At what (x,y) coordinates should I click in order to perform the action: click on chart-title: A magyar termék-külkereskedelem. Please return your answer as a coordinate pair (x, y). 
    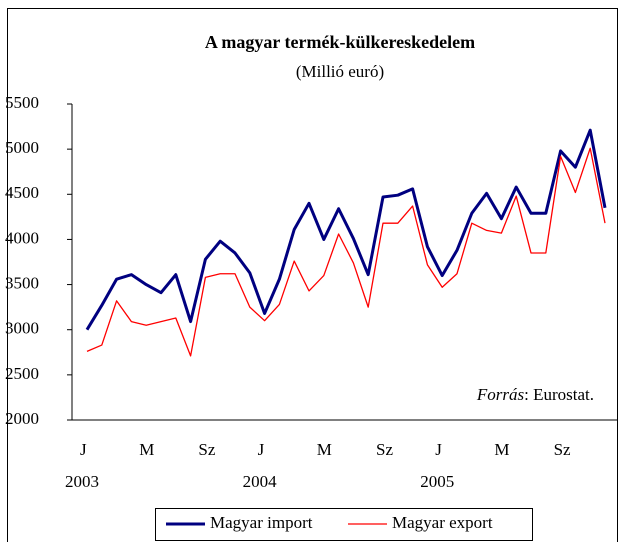
    Looking at the image, I should click on (340, 42).